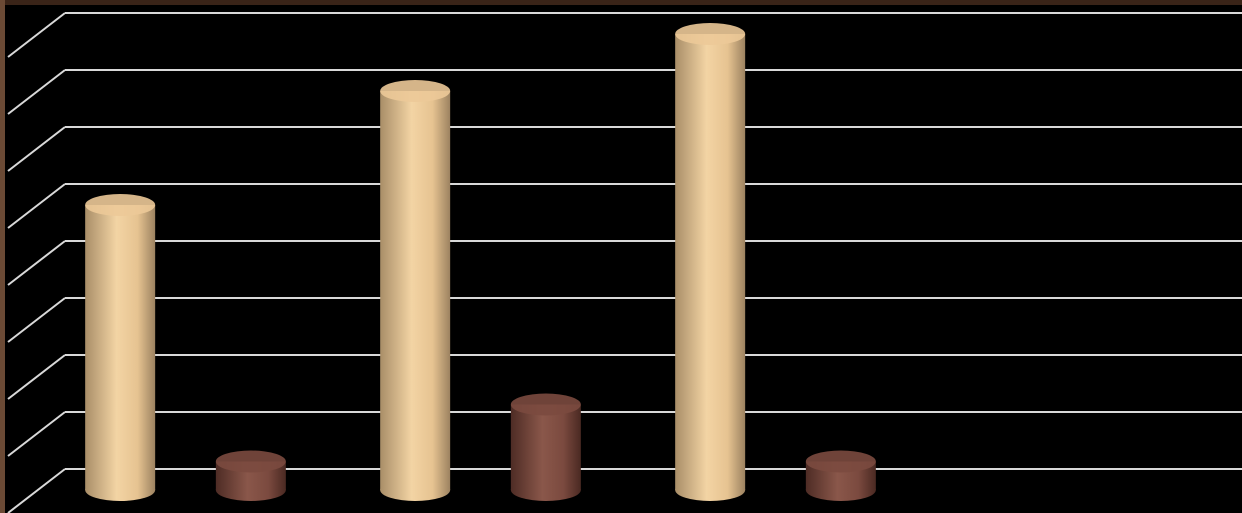 This screenshot has width=1242, height=513. I want to click on left-strip, so click(2, 256).